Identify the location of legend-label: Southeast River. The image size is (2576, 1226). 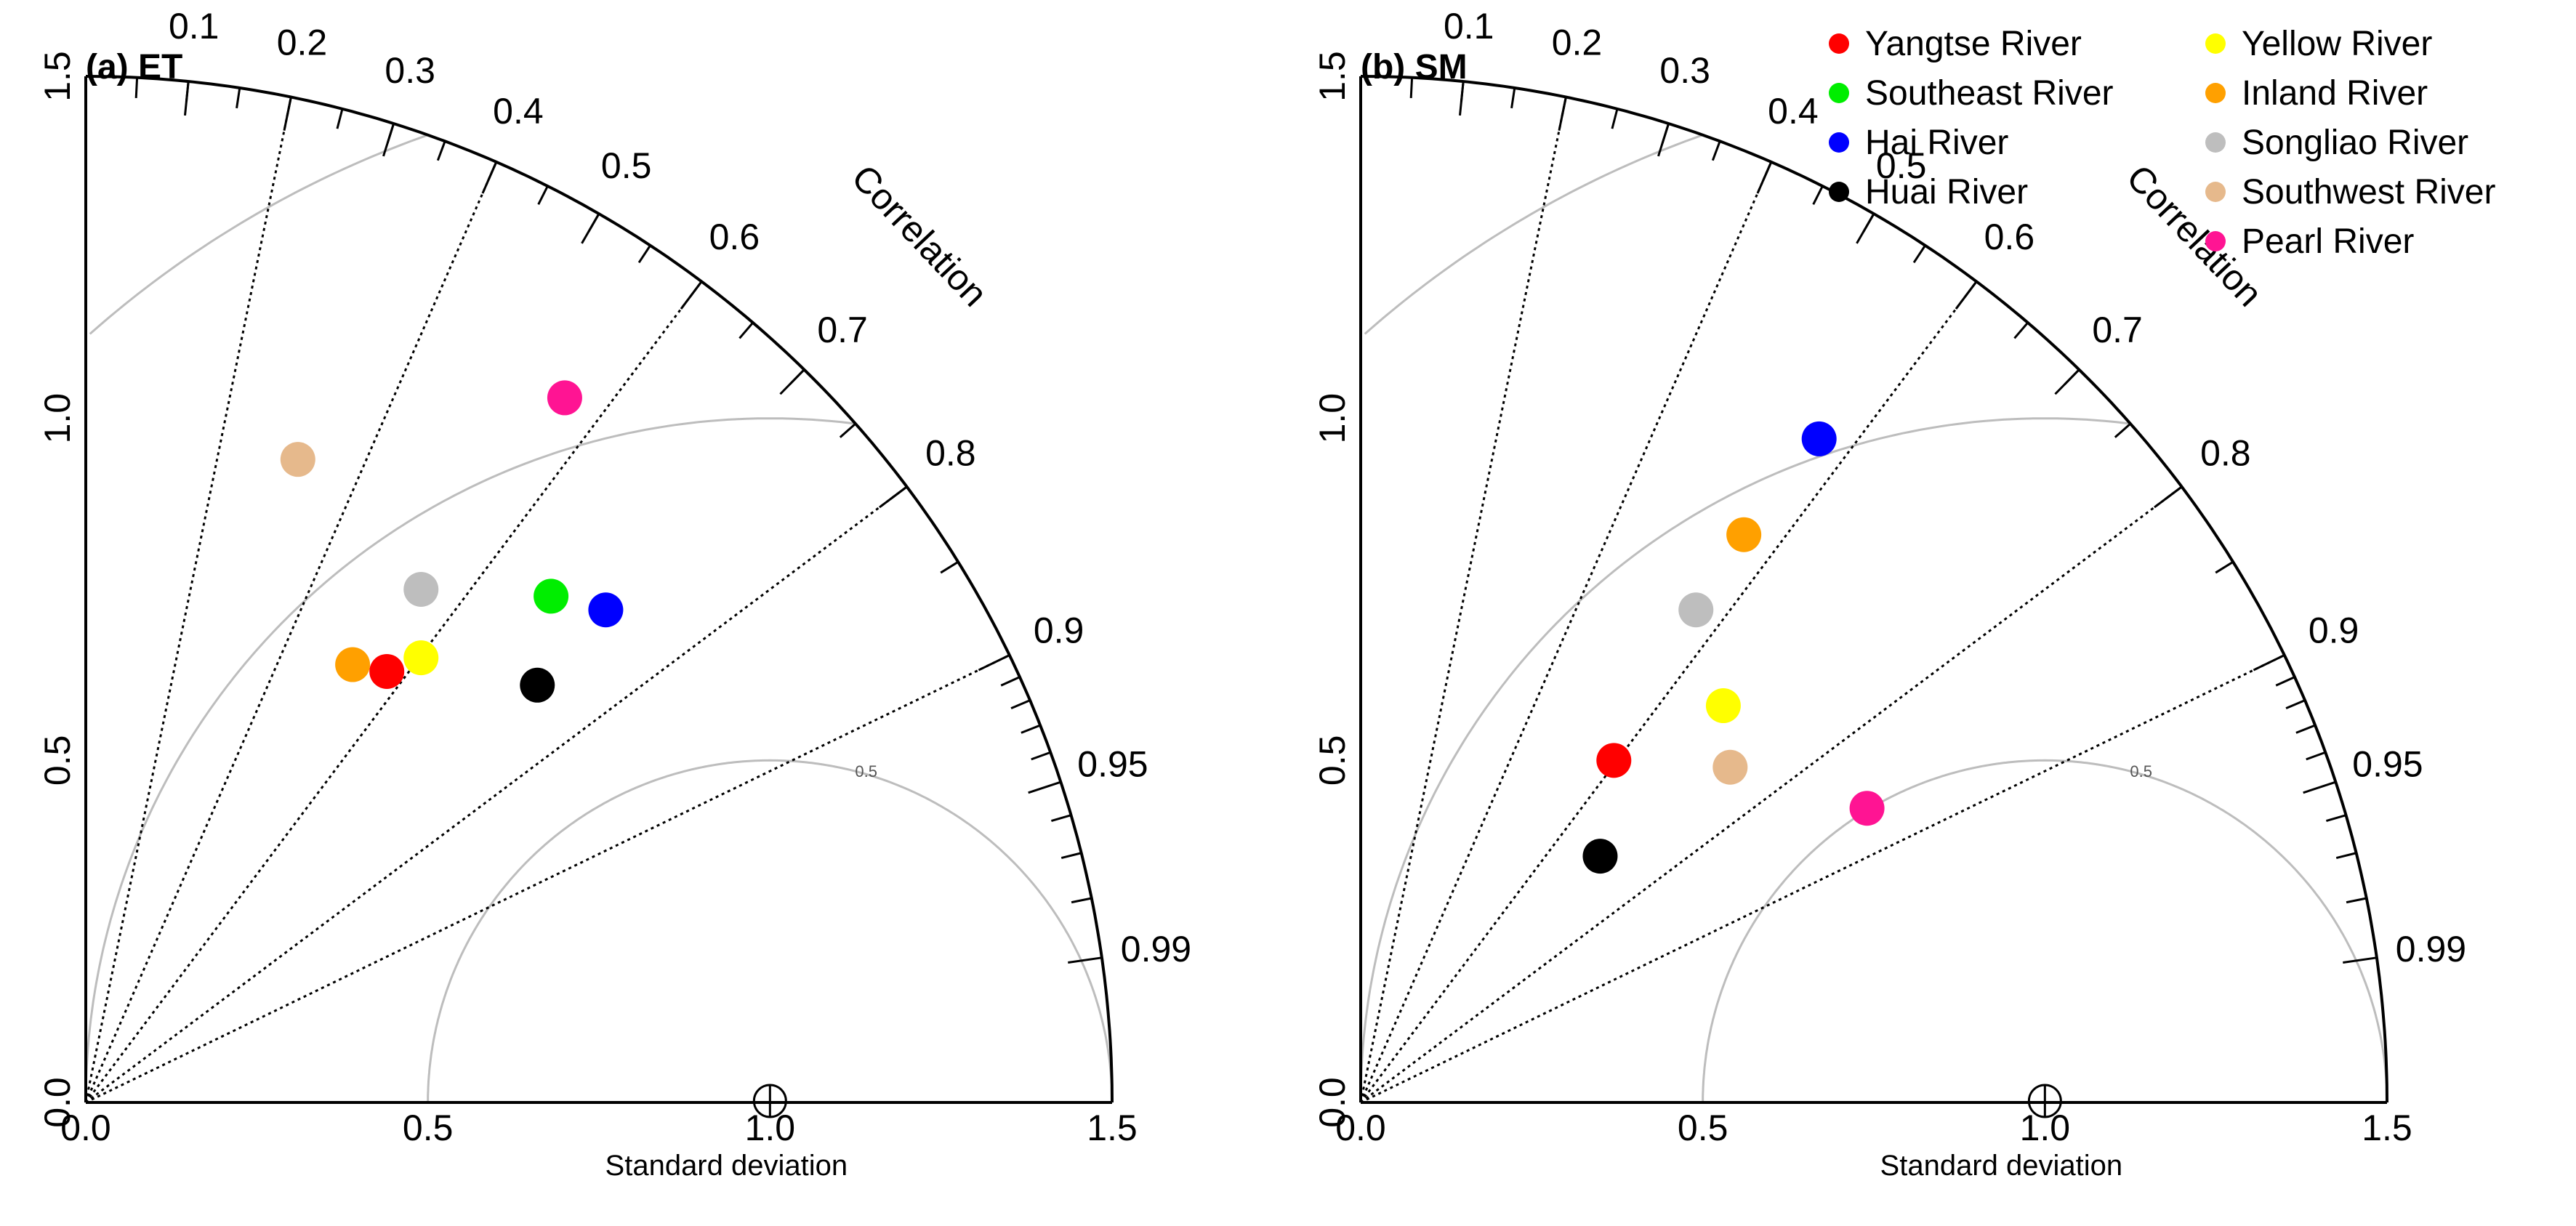
(1989, 93).